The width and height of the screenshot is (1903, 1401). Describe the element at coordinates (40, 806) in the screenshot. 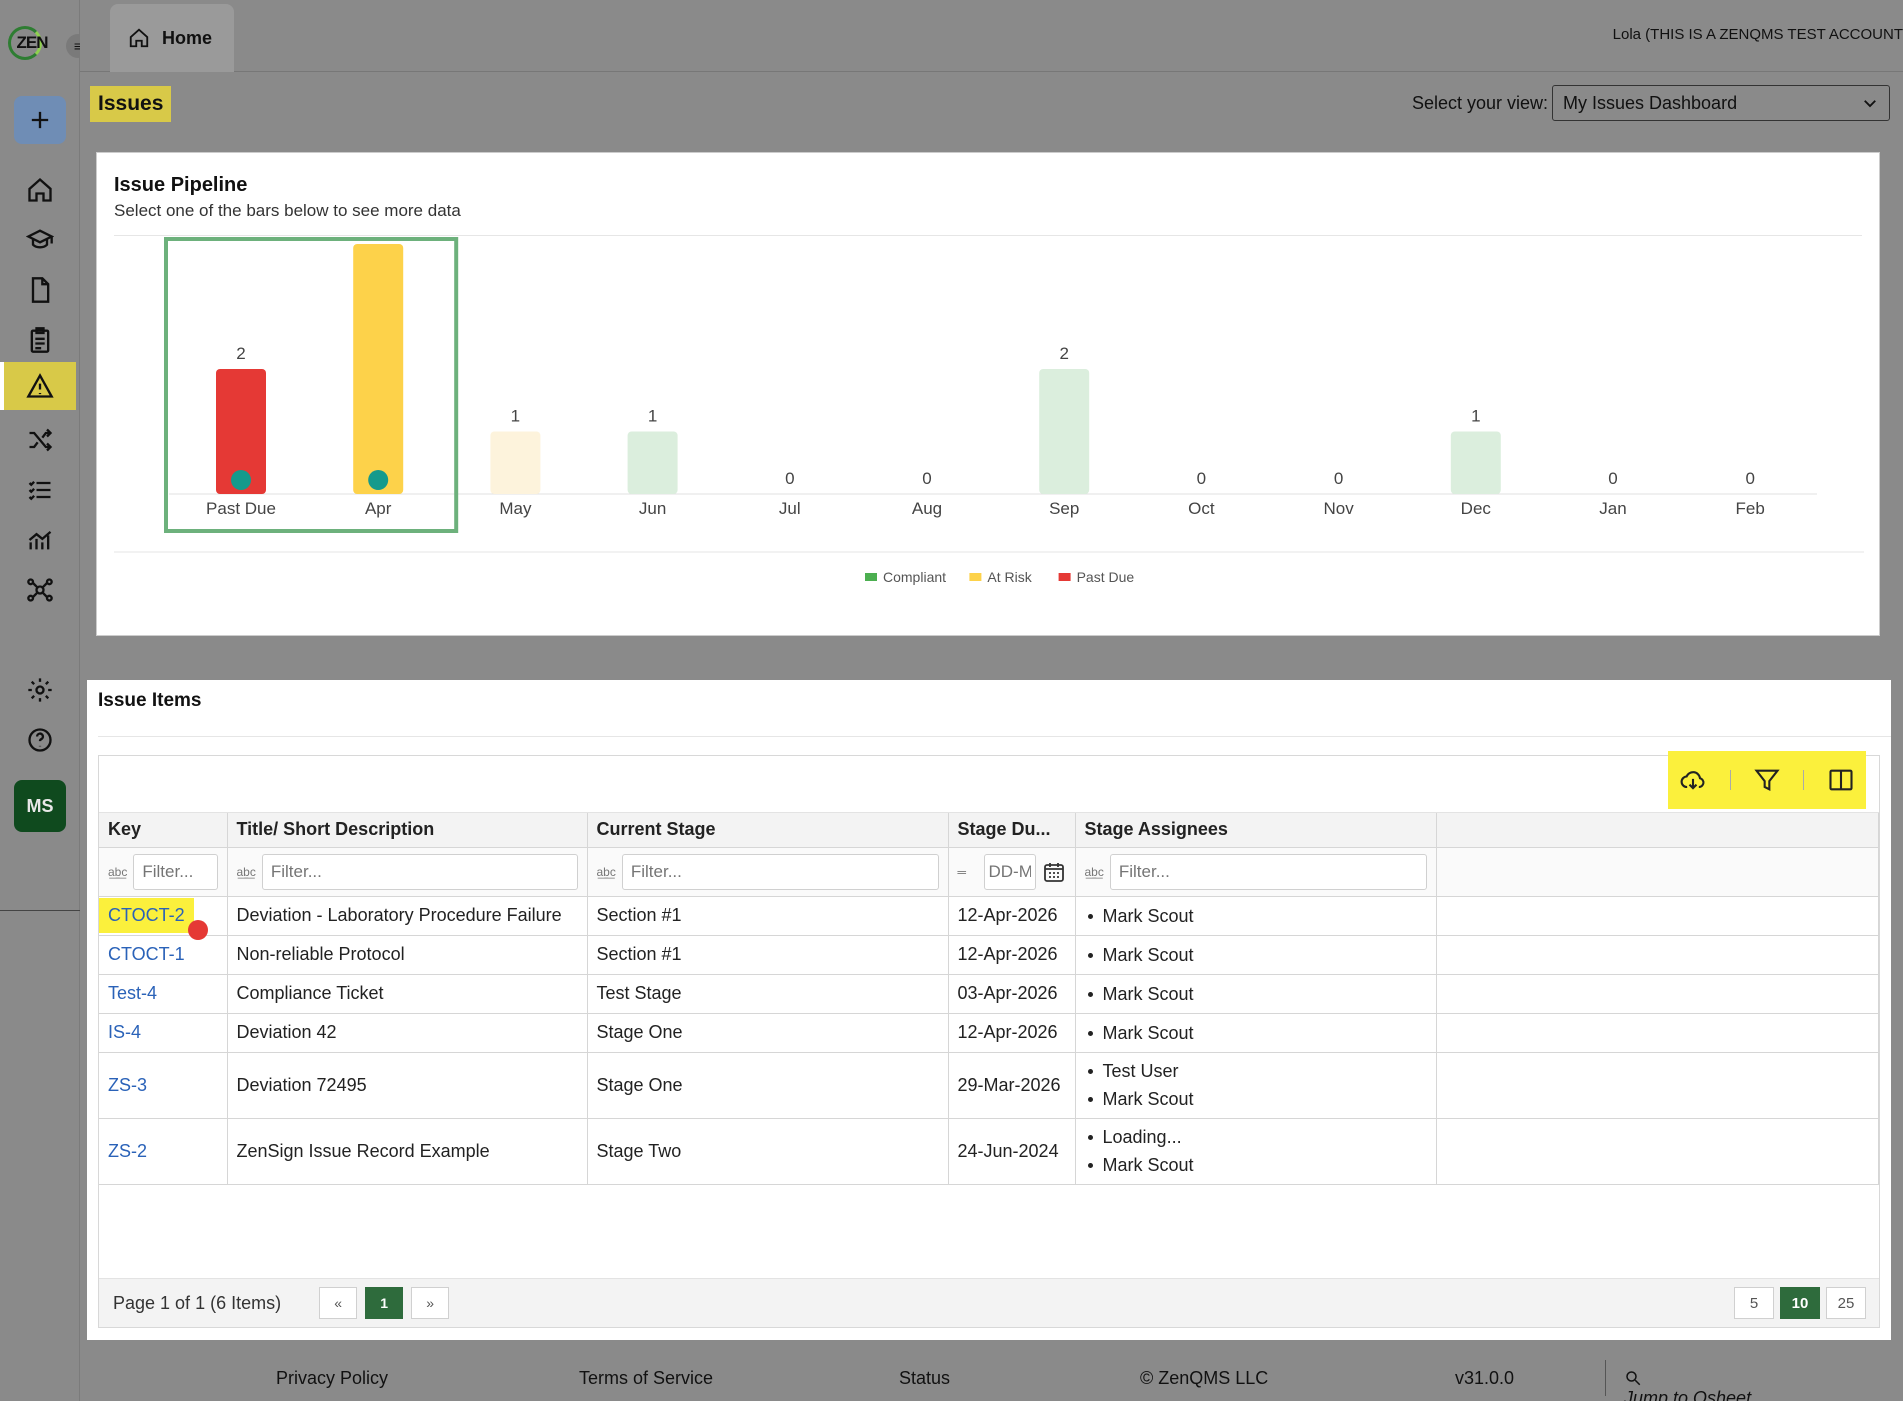

I see `user-avatar: MS` at that location.